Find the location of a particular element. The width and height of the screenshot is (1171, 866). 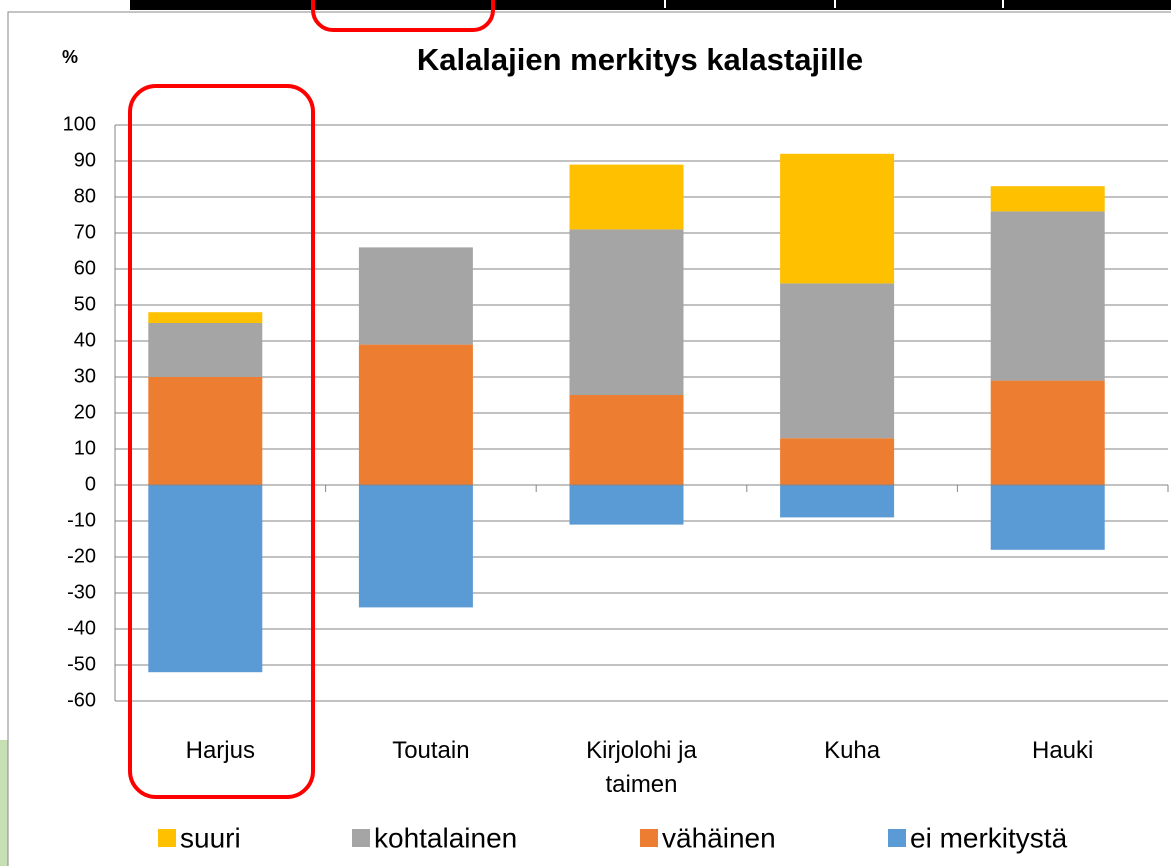

y-tick-label: 10 is located at coordinates (85, 448).